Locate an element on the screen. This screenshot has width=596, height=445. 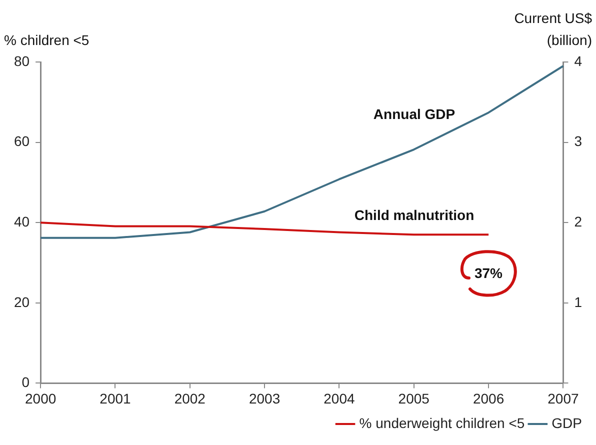
y-tick-label: 0 is located at coordinates (26, 382).